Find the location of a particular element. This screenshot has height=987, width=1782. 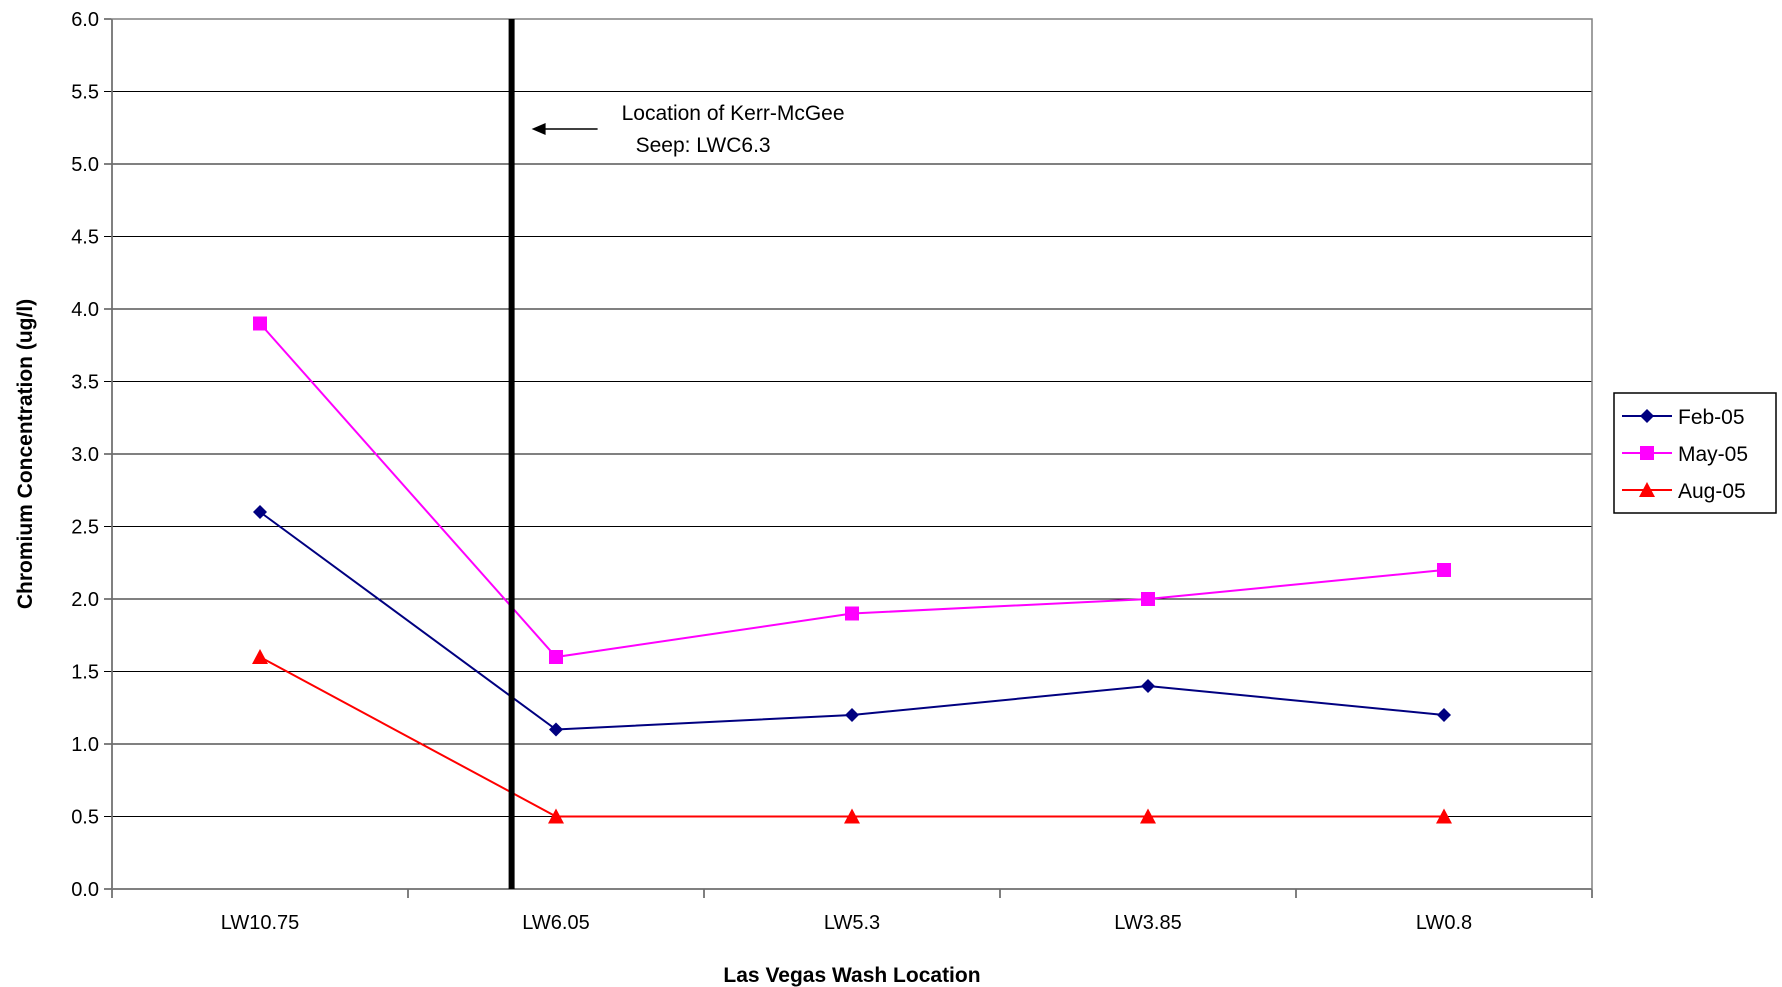

seep-annotation: Location of Kerr-McGee Seep: LWC6.3 is located at coordinates (688, 129).